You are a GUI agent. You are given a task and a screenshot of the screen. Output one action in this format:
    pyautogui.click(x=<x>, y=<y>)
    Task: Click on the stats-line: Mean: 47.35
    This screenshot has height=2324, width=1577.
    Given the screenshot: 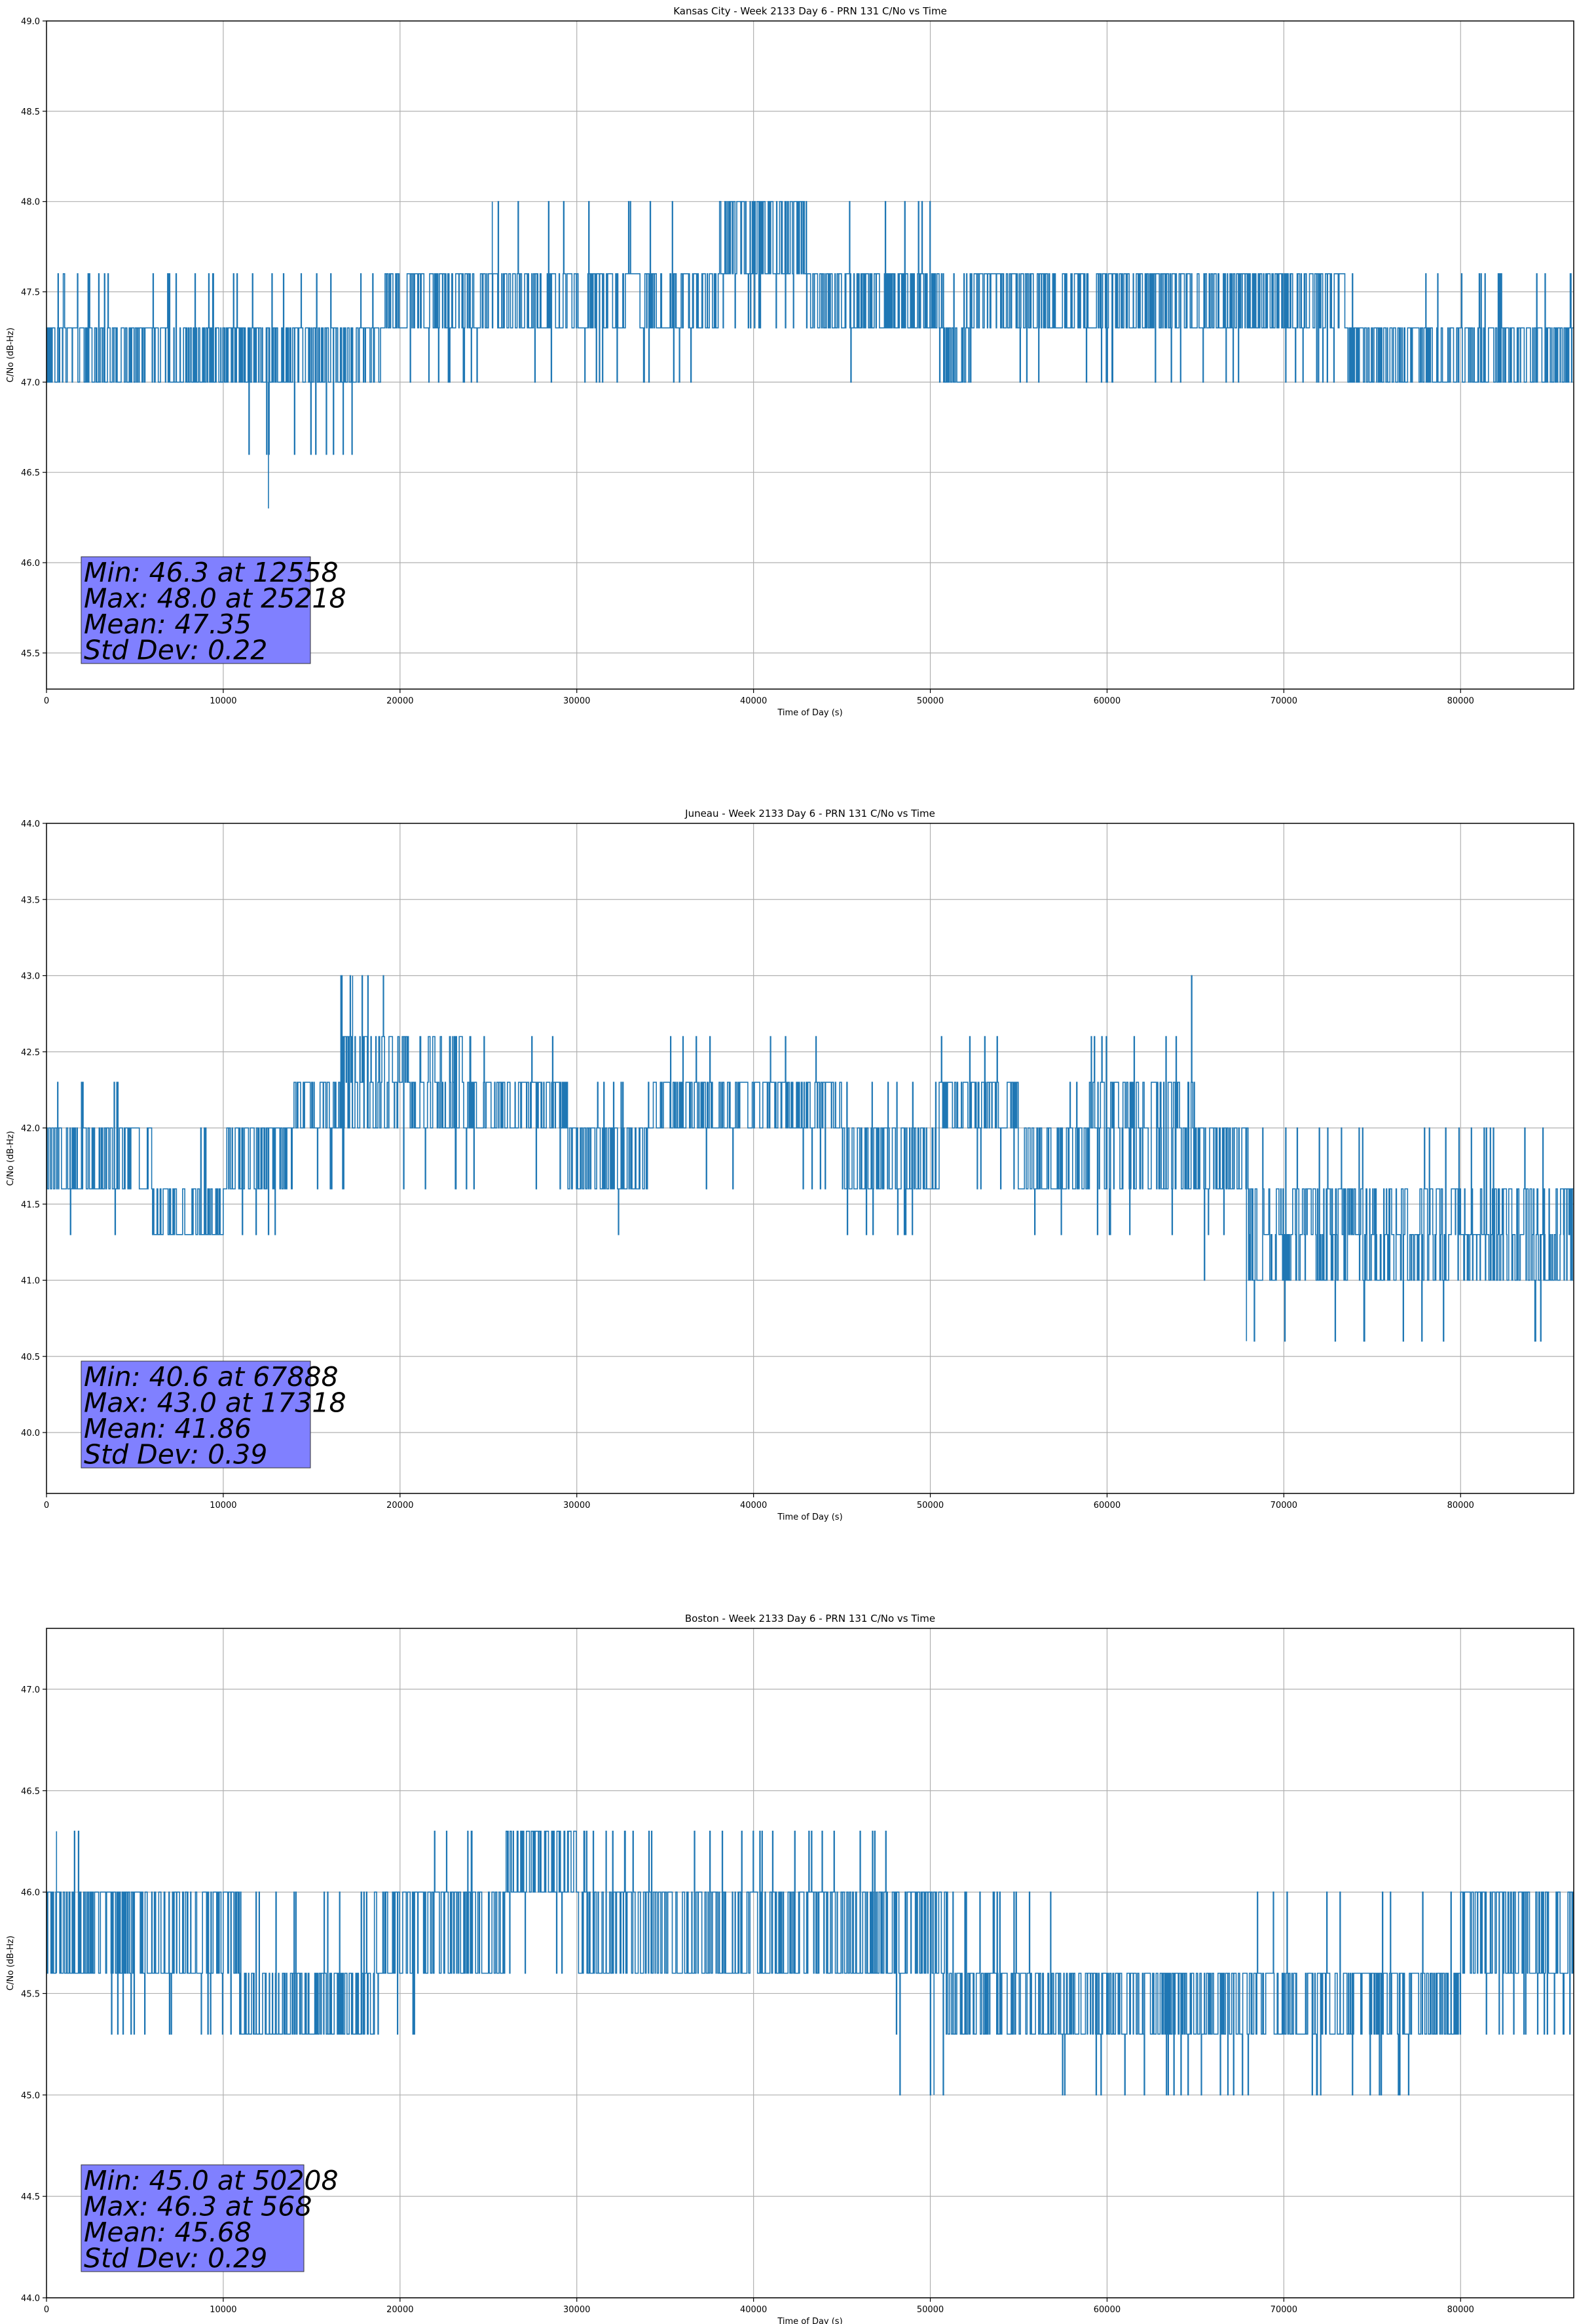 What is the action you would take?
    pyautogui.click(x=167, y=624)
    